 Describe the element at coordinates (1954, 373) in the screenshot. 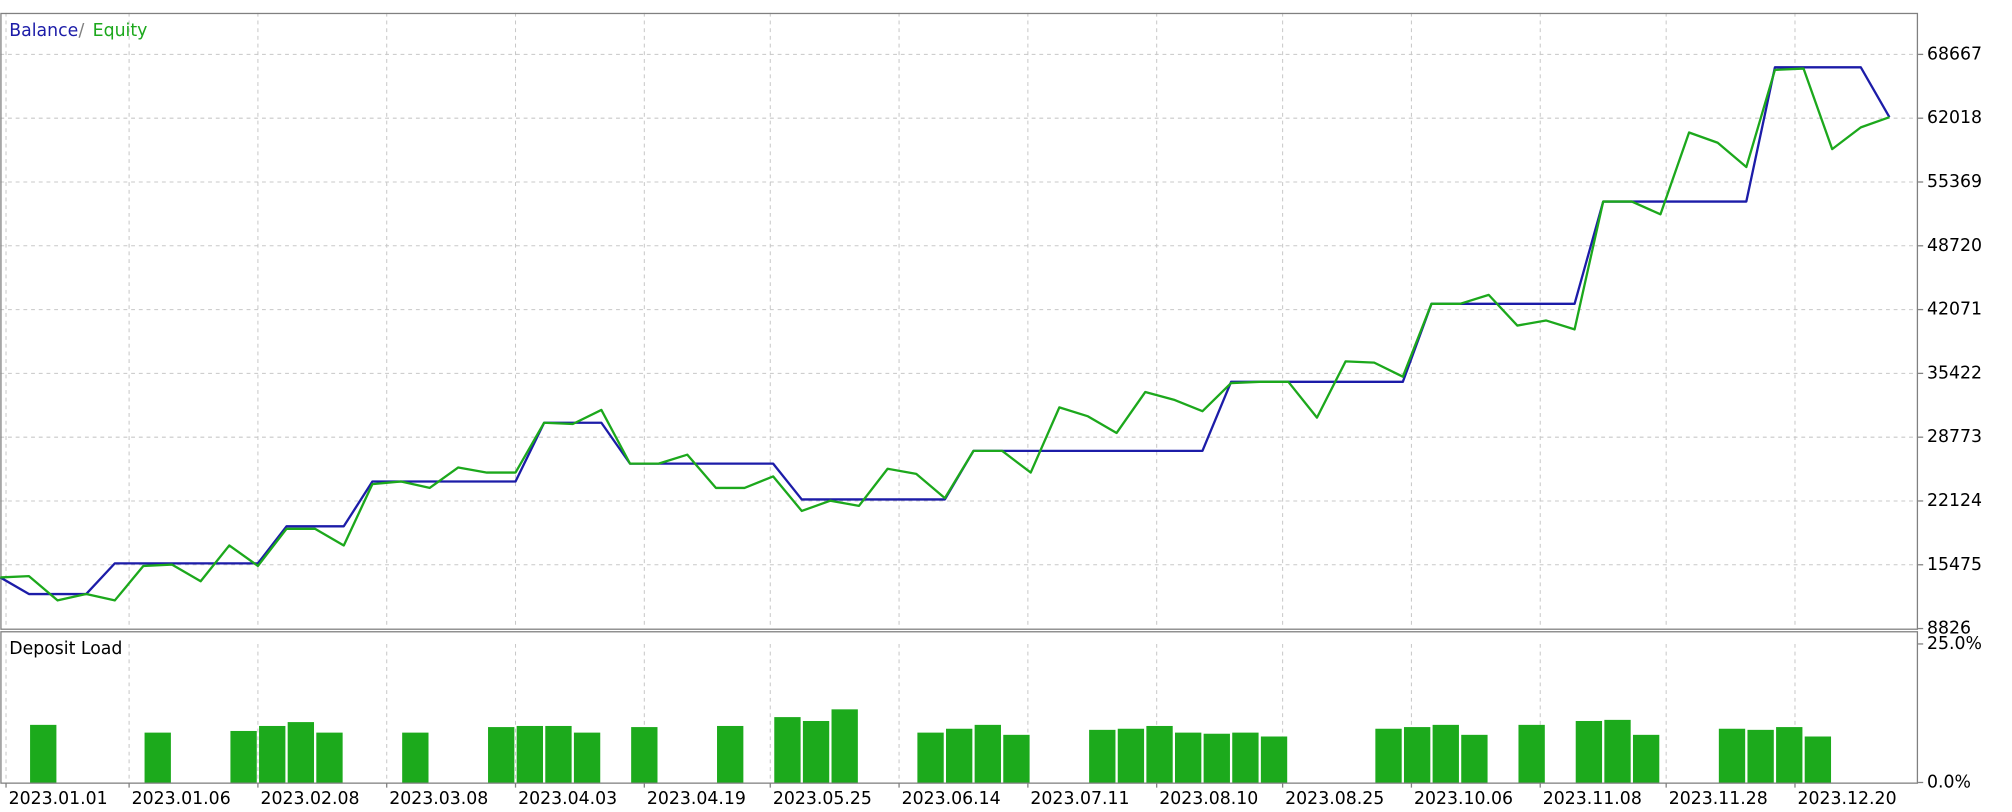

I see `y-tick-label: 35422` at that location.